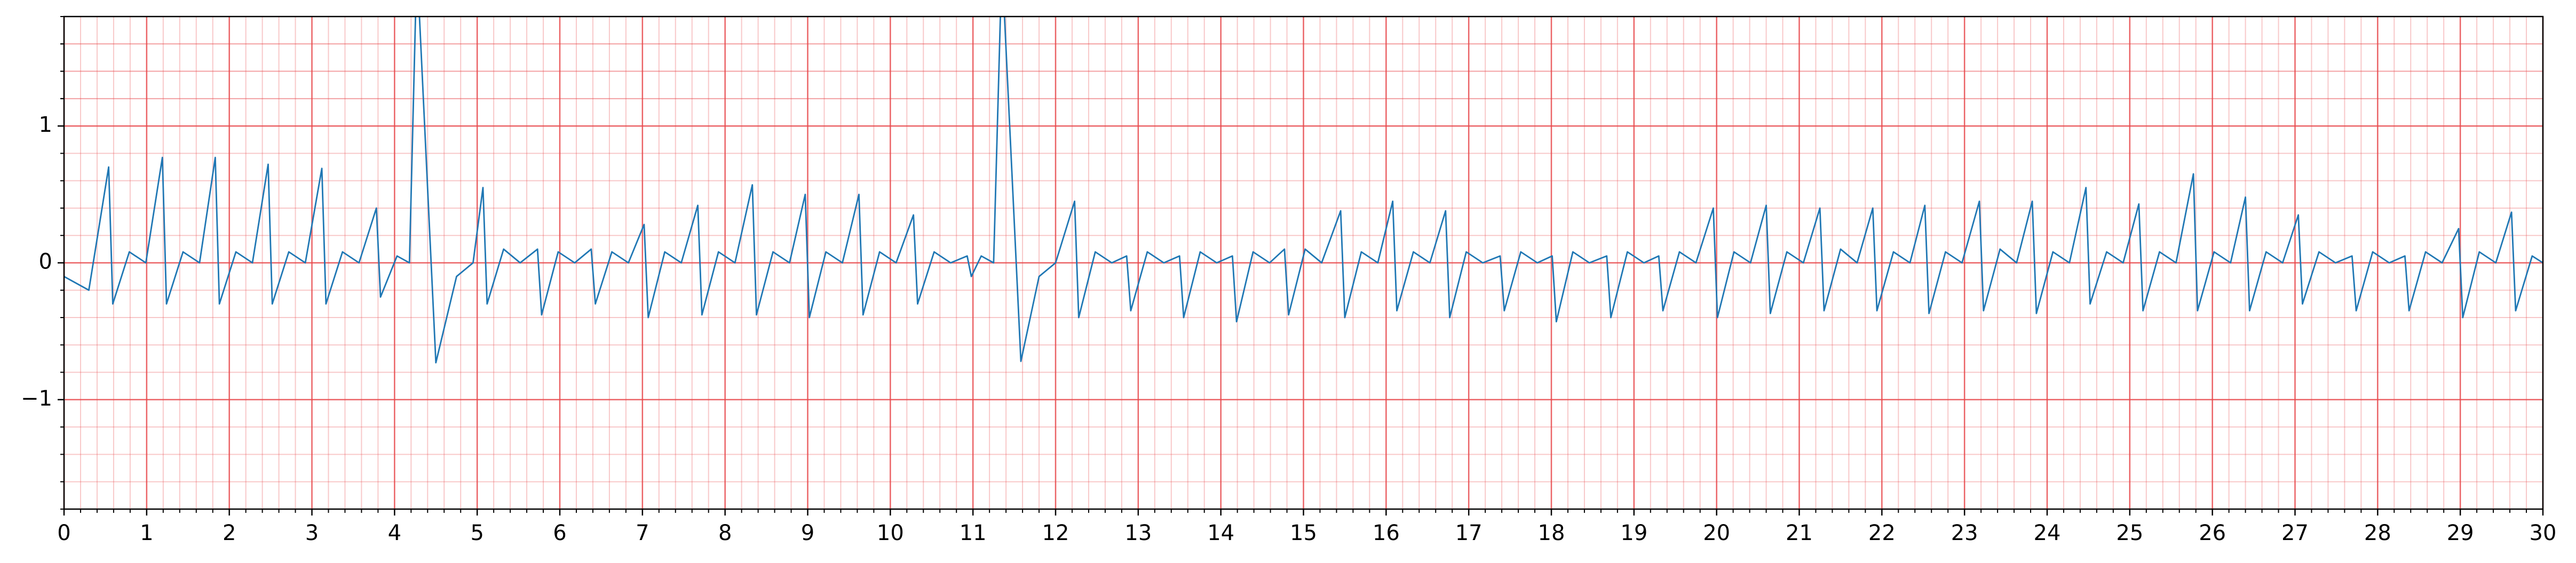  Describe the element at coordinates (725, 533) in the screenshot. I see `x-tick-label: 8` at that location.